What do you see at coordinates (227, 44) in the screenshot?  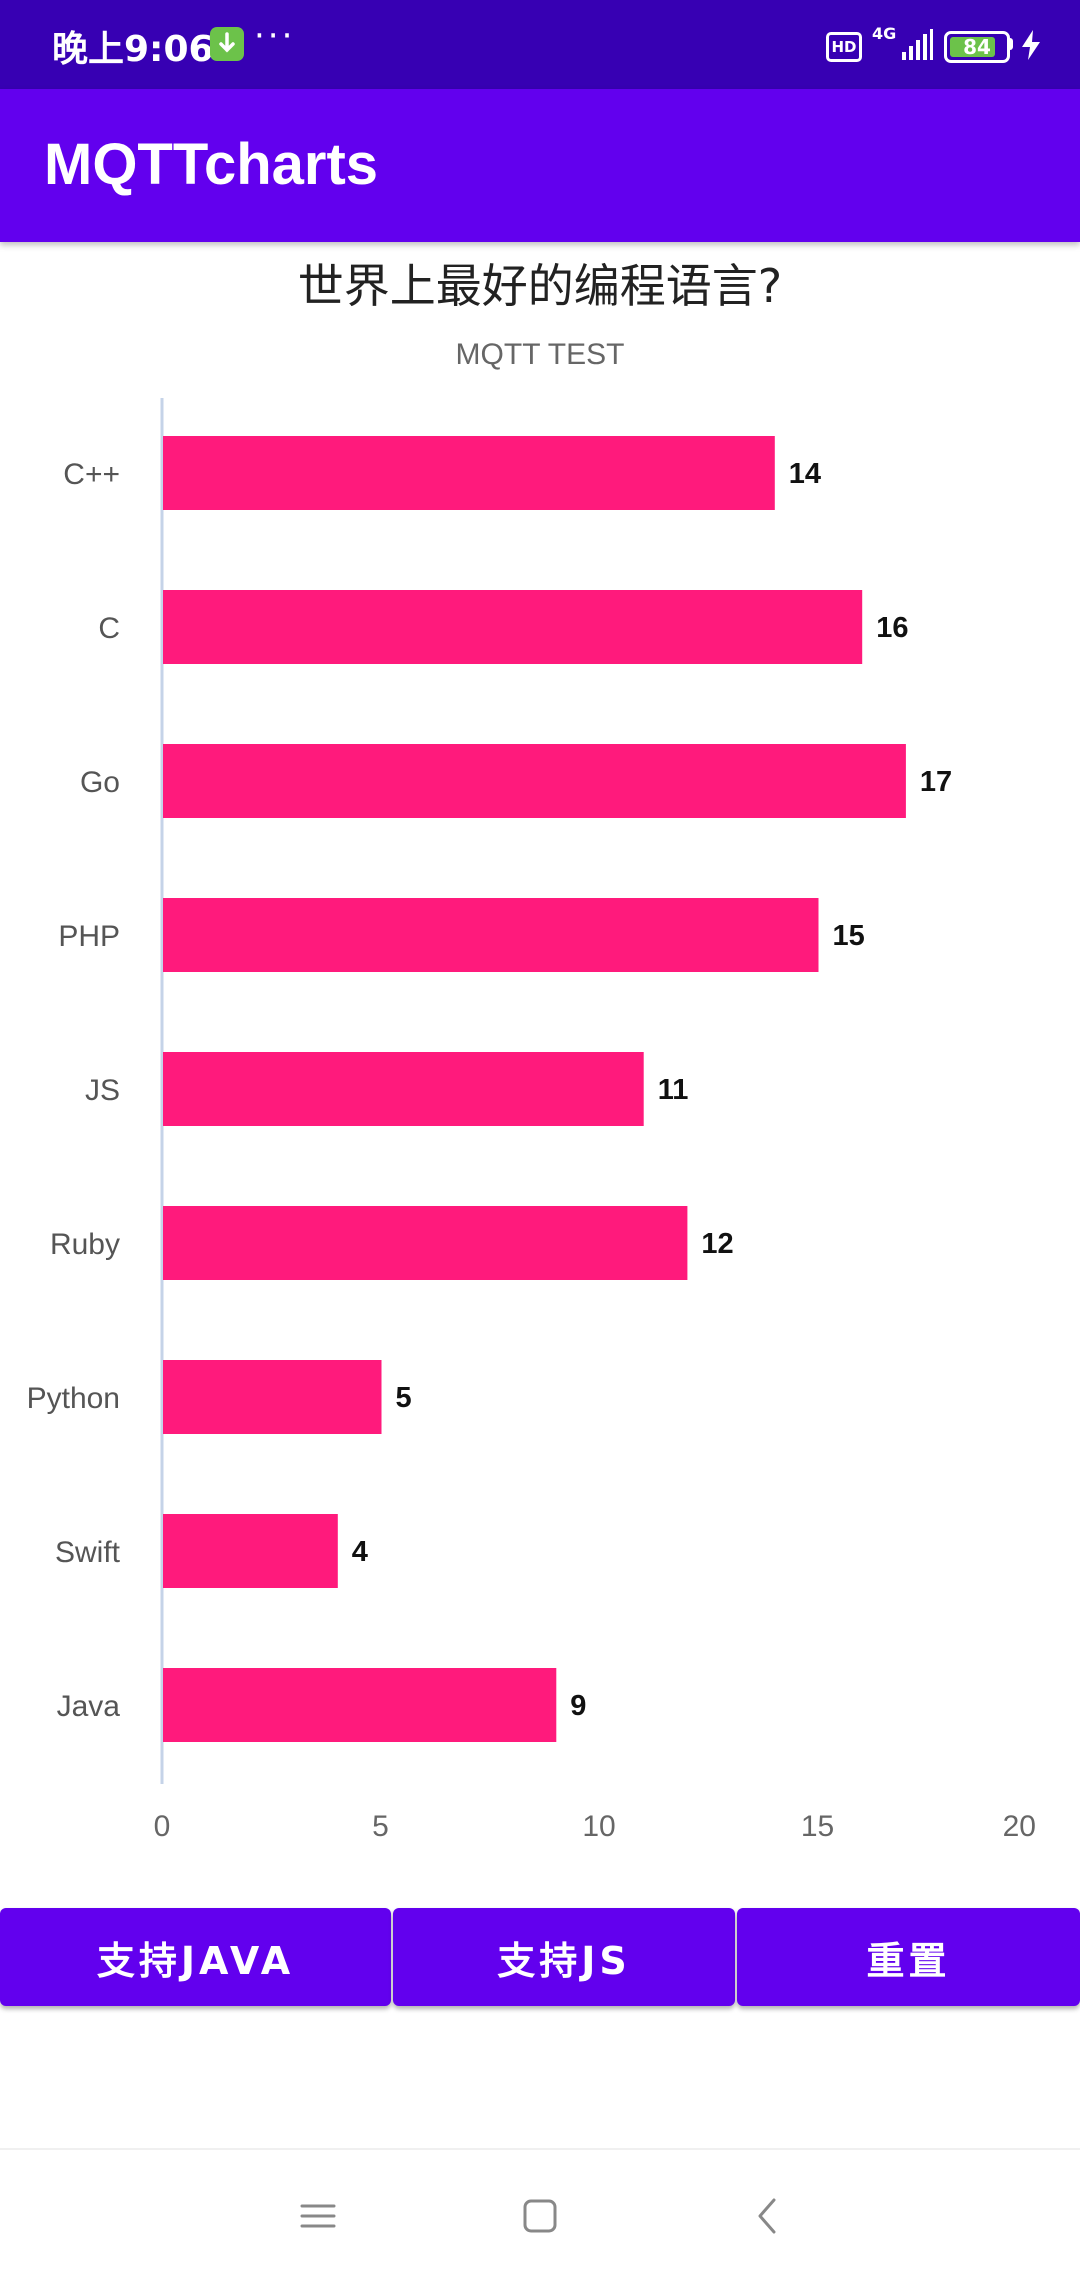 I see `download-arrow-icon` at bounding box center [227, 44].